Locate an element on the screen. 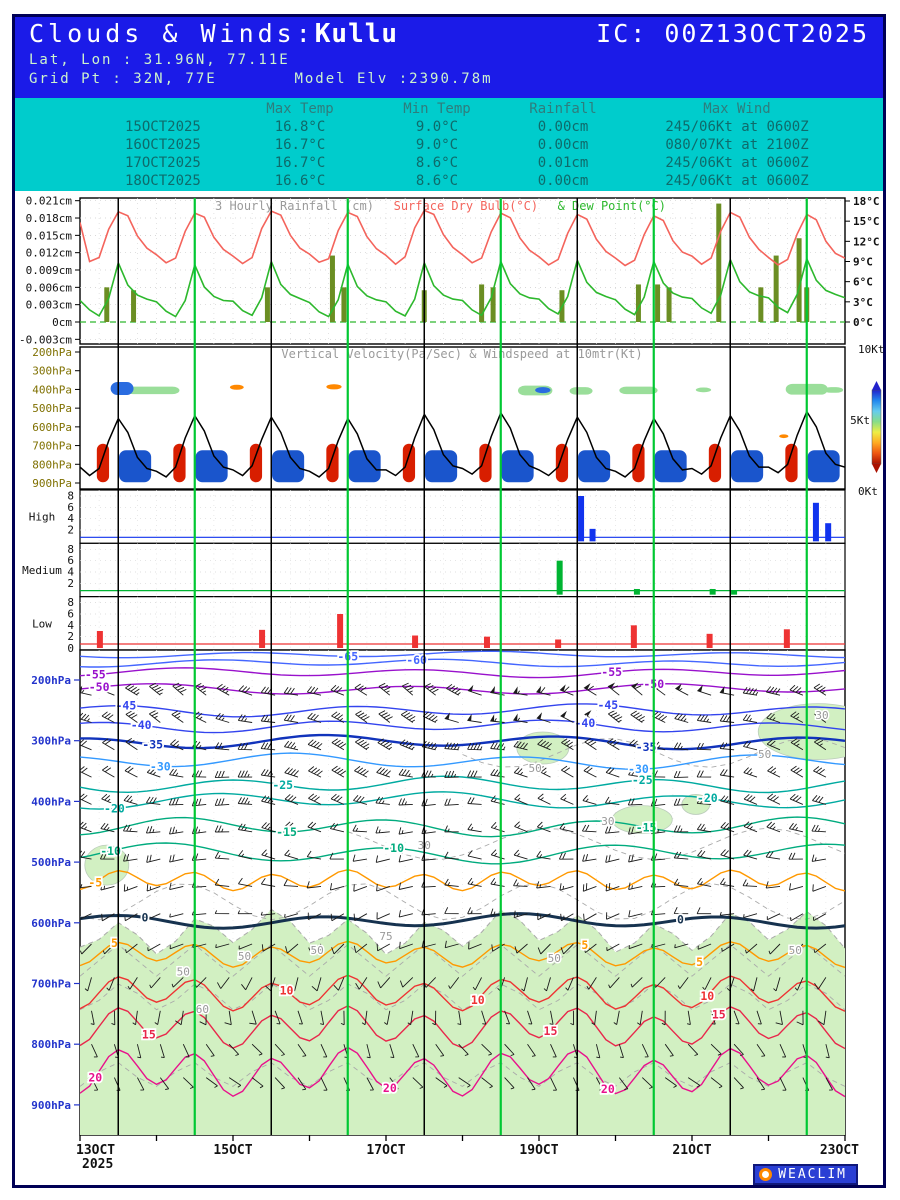 Image resolution: width=900 pixels, height=1200 pixels. isotherm-label: 20 is located at coordinates (95, 1078).